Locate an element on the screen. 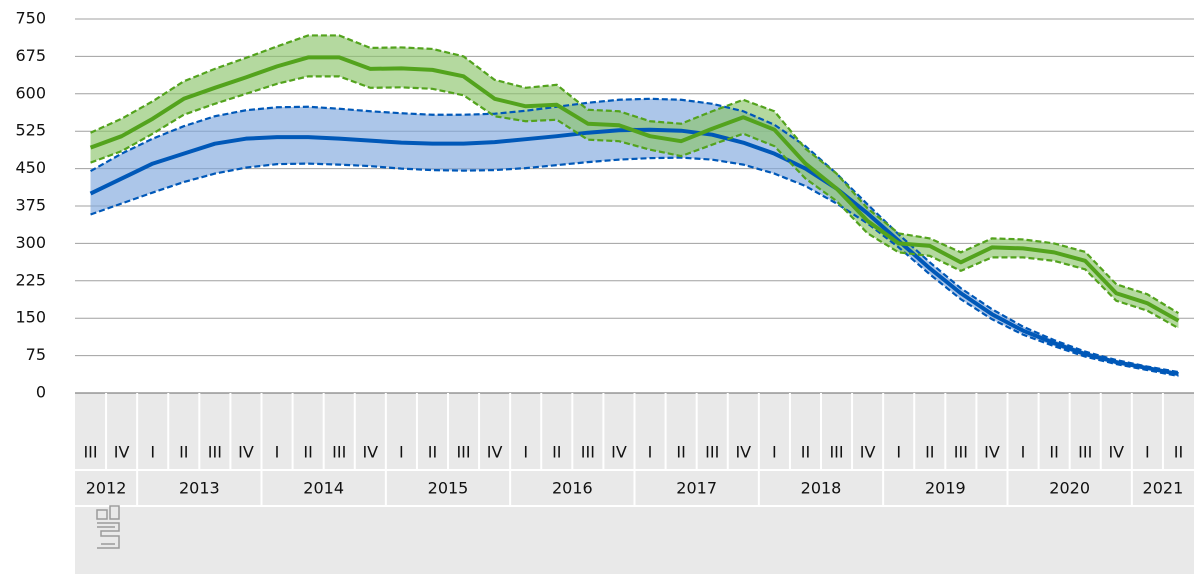 Image resolution: width=1194 pixels, height=574 pixels. y-tick-label: 600 is located at coordinates (30, 92).